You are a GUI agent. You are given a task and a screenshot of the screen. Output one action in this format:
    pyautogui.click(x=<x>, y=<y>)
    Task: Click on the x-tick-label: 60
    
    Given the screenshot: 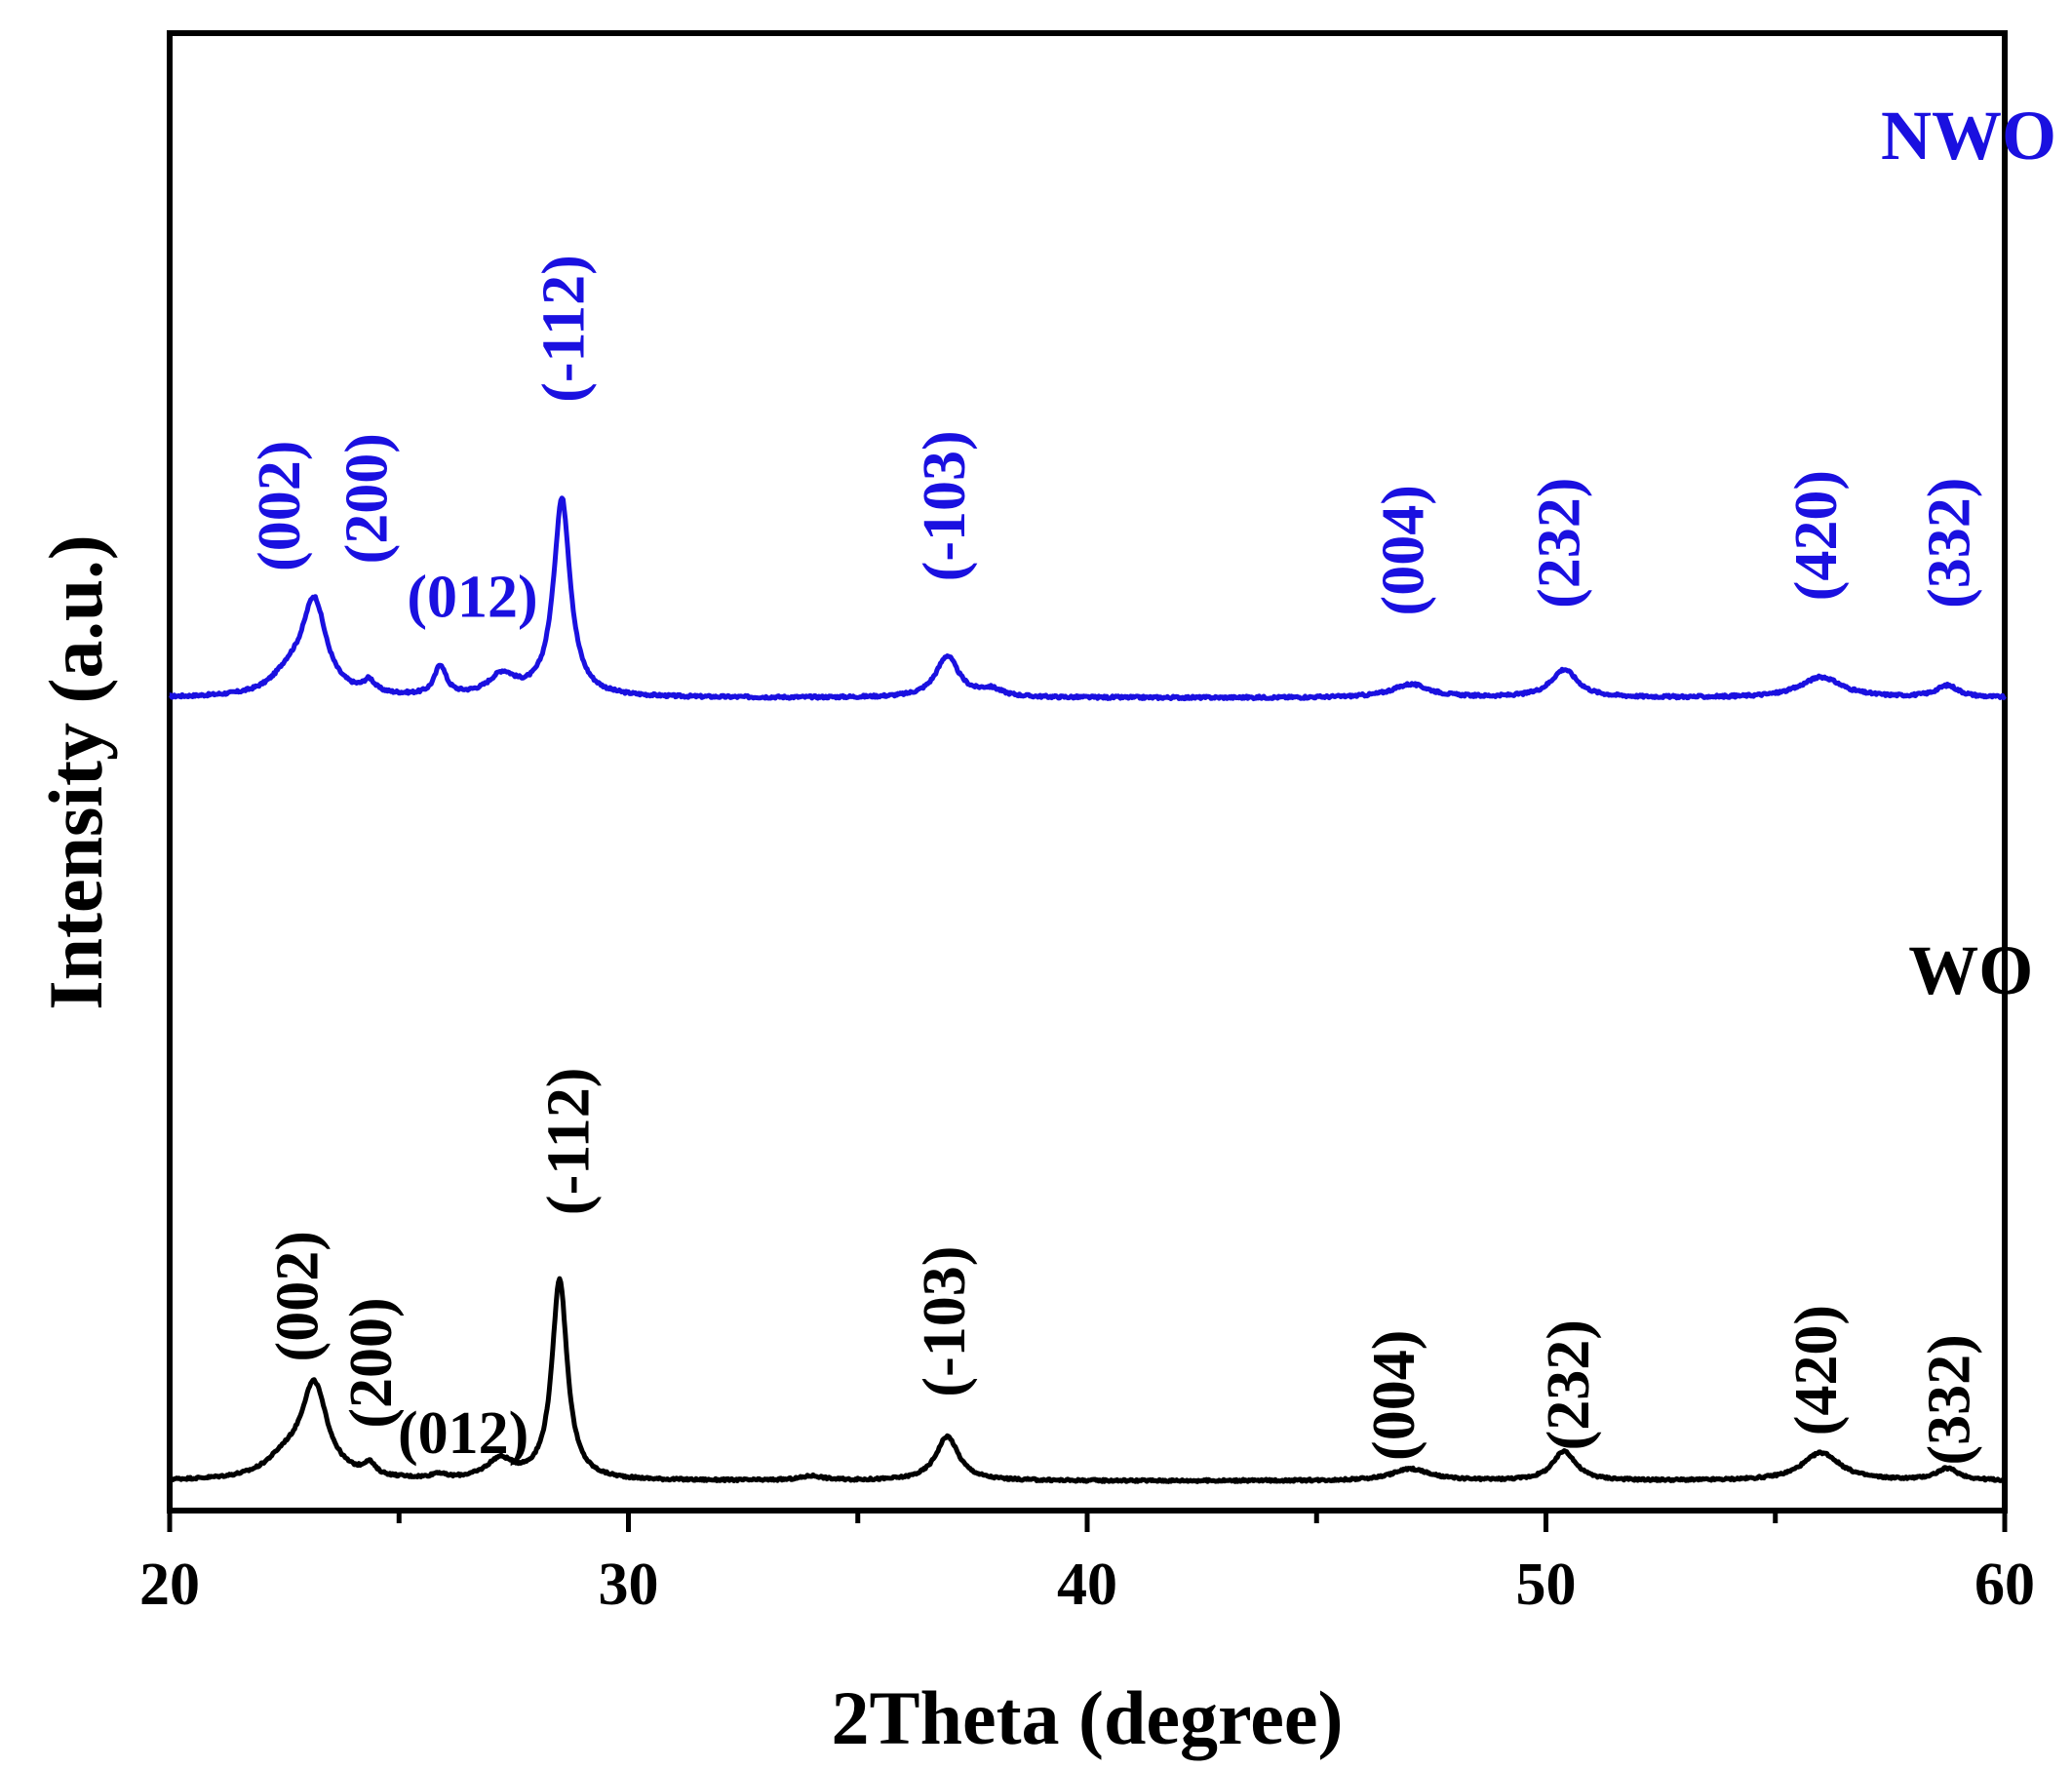 What is the action you would take?
    pyautogui.click(x=2004, y=1585)
    